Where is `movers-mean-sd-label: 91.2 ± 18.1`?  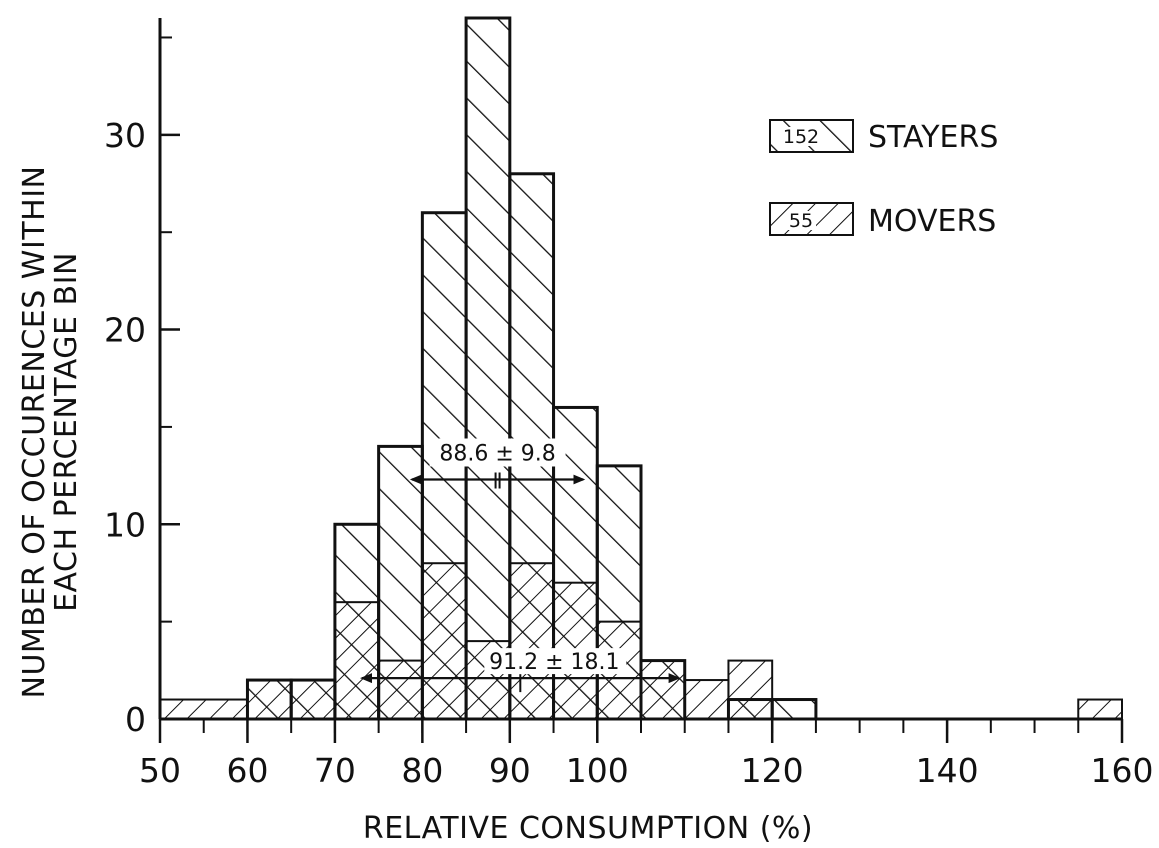
movers-mean-sd-label: 91.2 ± 18.1 is located at coordinates (554, 662).